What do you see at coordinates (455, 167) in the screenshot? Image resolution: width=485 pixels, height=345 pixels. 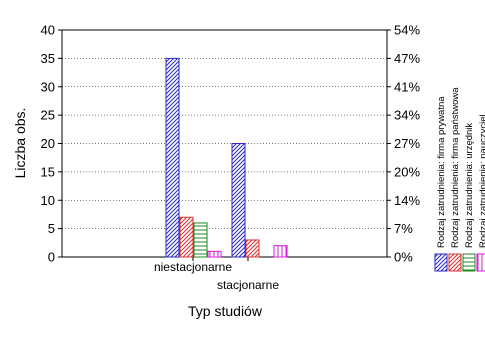 I see `legend-label: Rodzaj zatrudnienia: firma państwowa` at bounding box center [455, 167].